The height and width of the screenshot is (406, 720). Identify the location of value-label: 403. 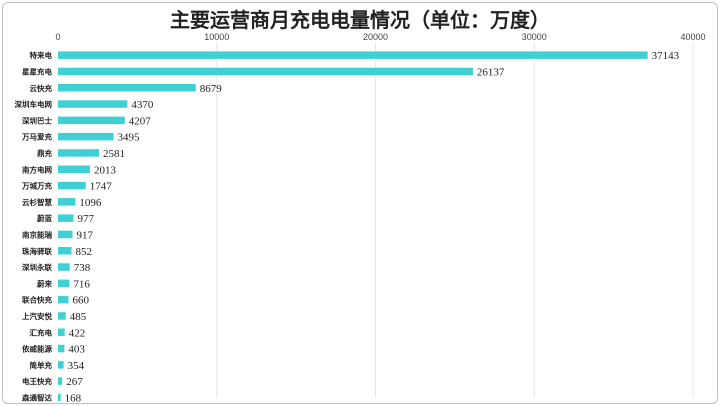
(76, 350).